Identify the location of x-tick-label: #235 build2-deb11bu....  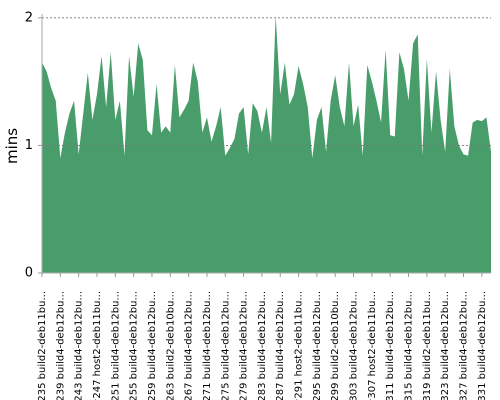
(42, 345).